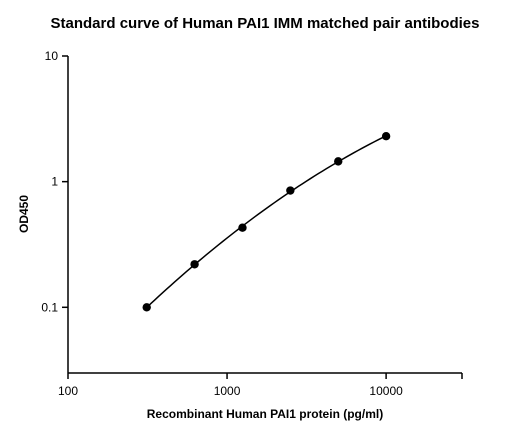 The image size is (513, 437). What do you see at coordinates (260, 385) in the screenshot?
I see `x-axis-ticks: 100 1000 10000` at bounding box center [260, 385].